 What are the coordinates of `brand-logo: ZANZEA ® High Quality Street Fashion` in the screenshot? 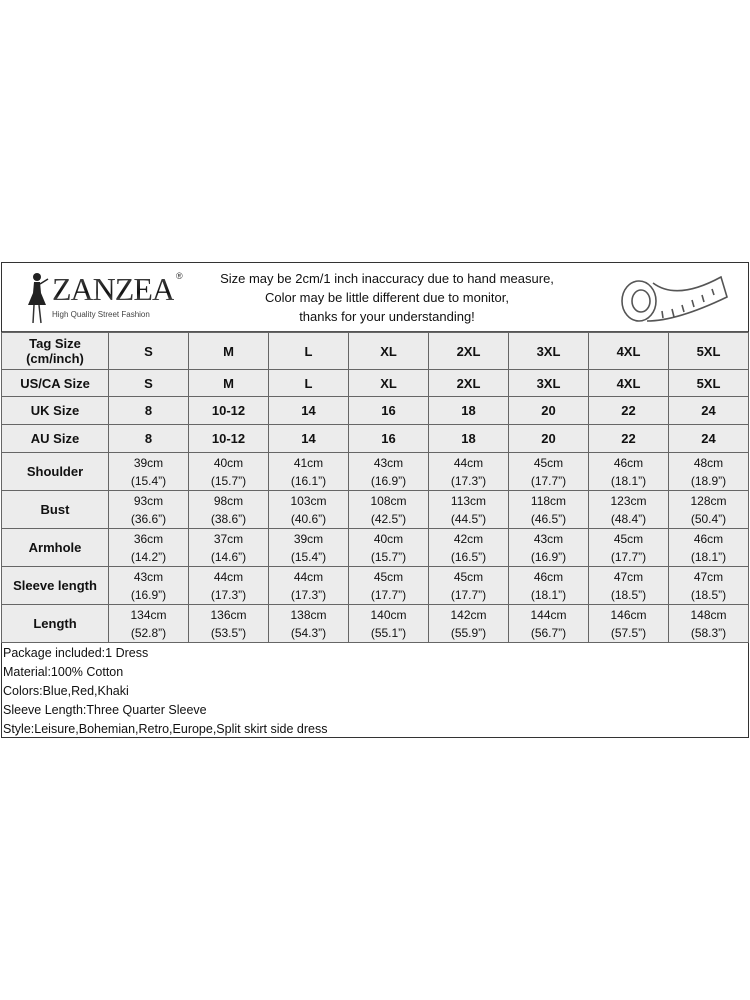 It's located at (109, 299).